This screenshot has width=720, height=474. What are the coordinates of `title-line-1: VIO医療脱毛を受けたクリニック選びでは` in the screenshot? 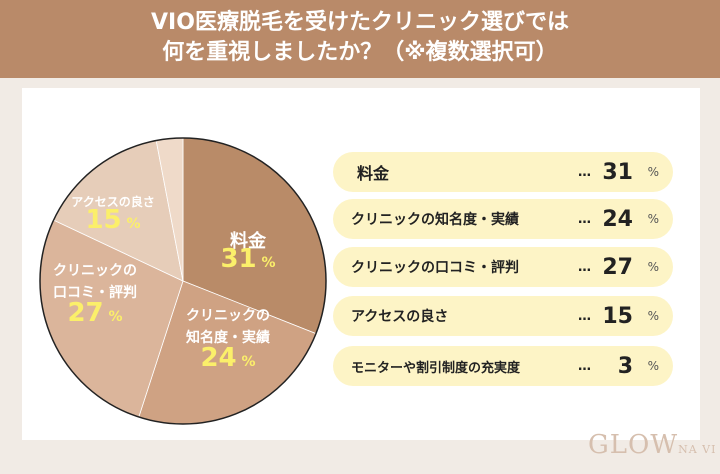 It's located at (360, 22).